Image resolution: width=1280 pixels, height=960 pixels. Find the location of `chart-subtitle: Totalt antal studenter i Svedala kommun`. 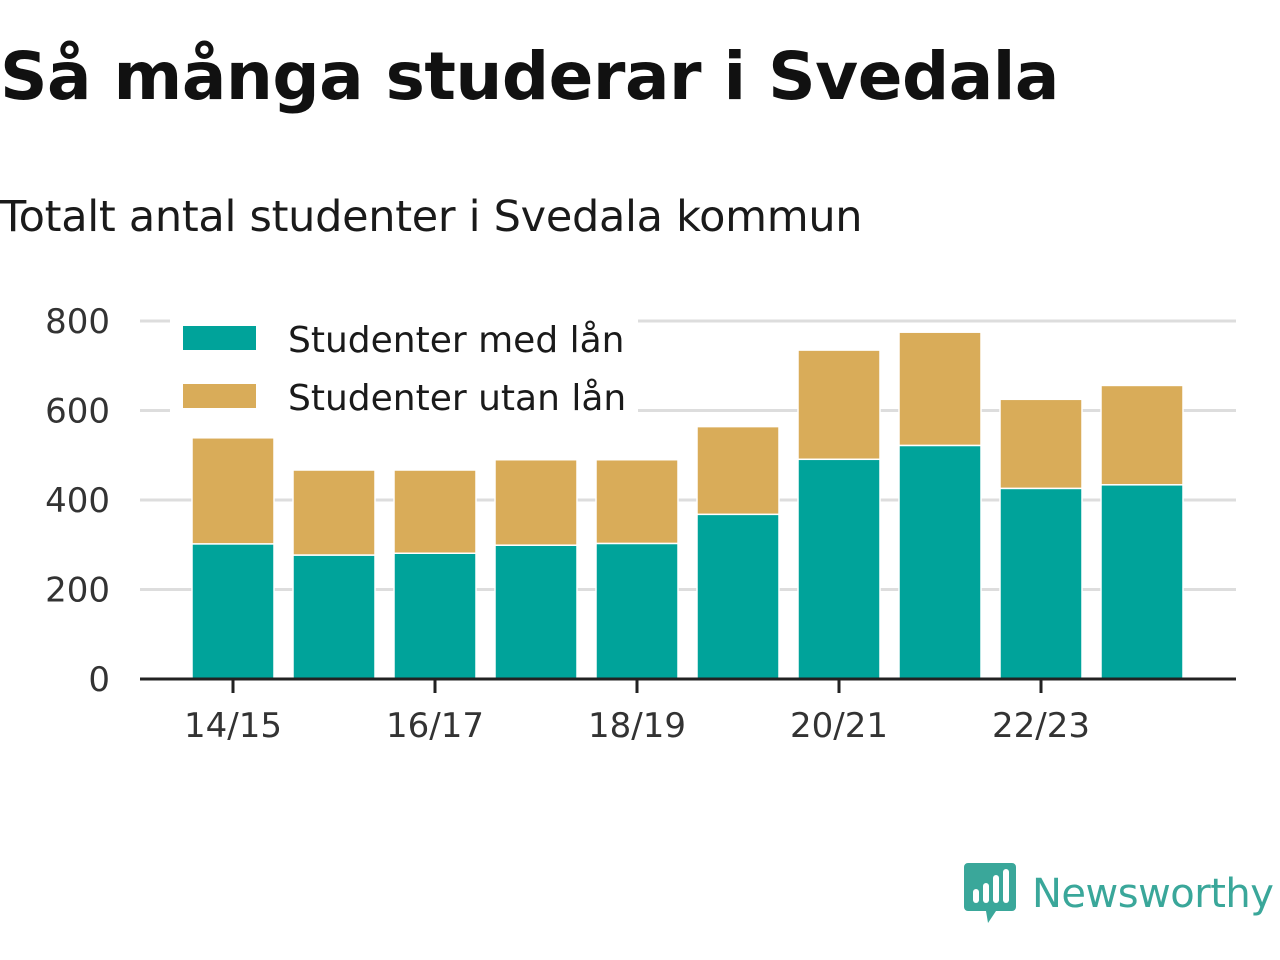

chart-subtitle: Totalt antal studenter i Svedala kommun is located at coordinates (431, 217).